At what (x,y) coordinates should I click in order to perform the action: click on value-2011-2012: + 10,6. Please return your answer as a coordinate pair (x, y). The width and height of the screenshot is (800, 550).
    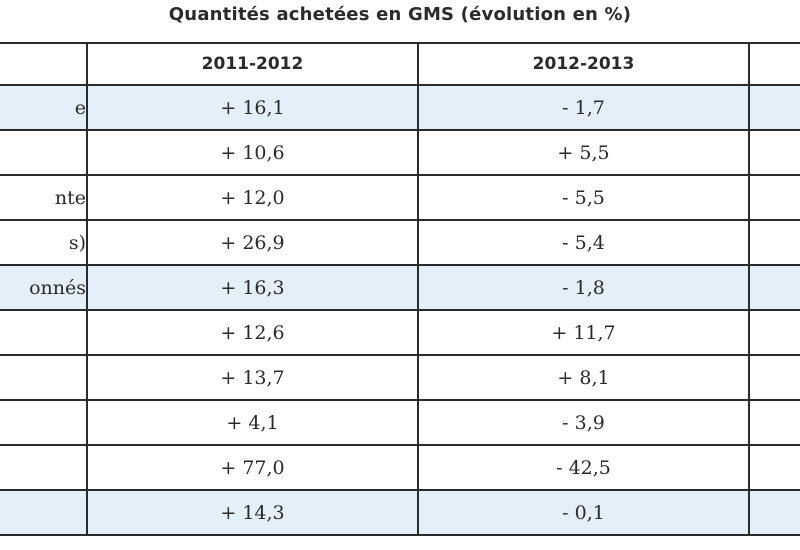
    Looking at the image, I should click on (252, 152).